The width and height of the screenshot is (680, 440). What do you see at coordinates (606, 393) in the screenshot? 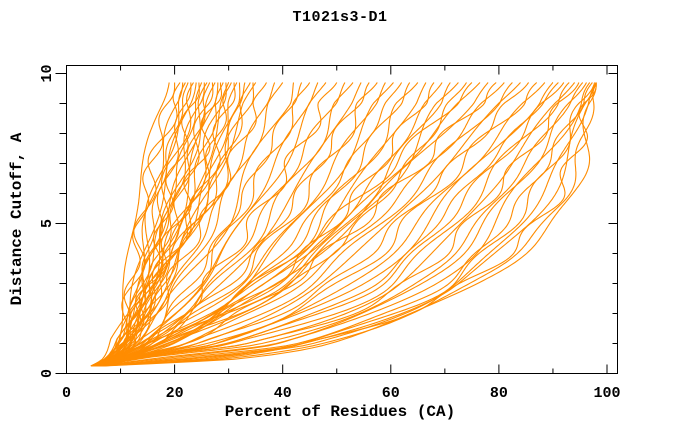
I see `x-tick-label: 100` at bounding box center [606, 393].